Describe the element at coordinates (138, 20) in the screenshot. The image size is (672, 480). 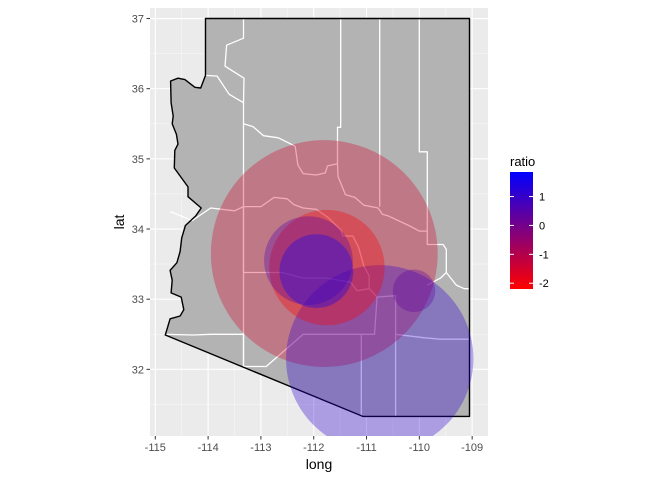
I see `y-tick-label: 37` at that location.